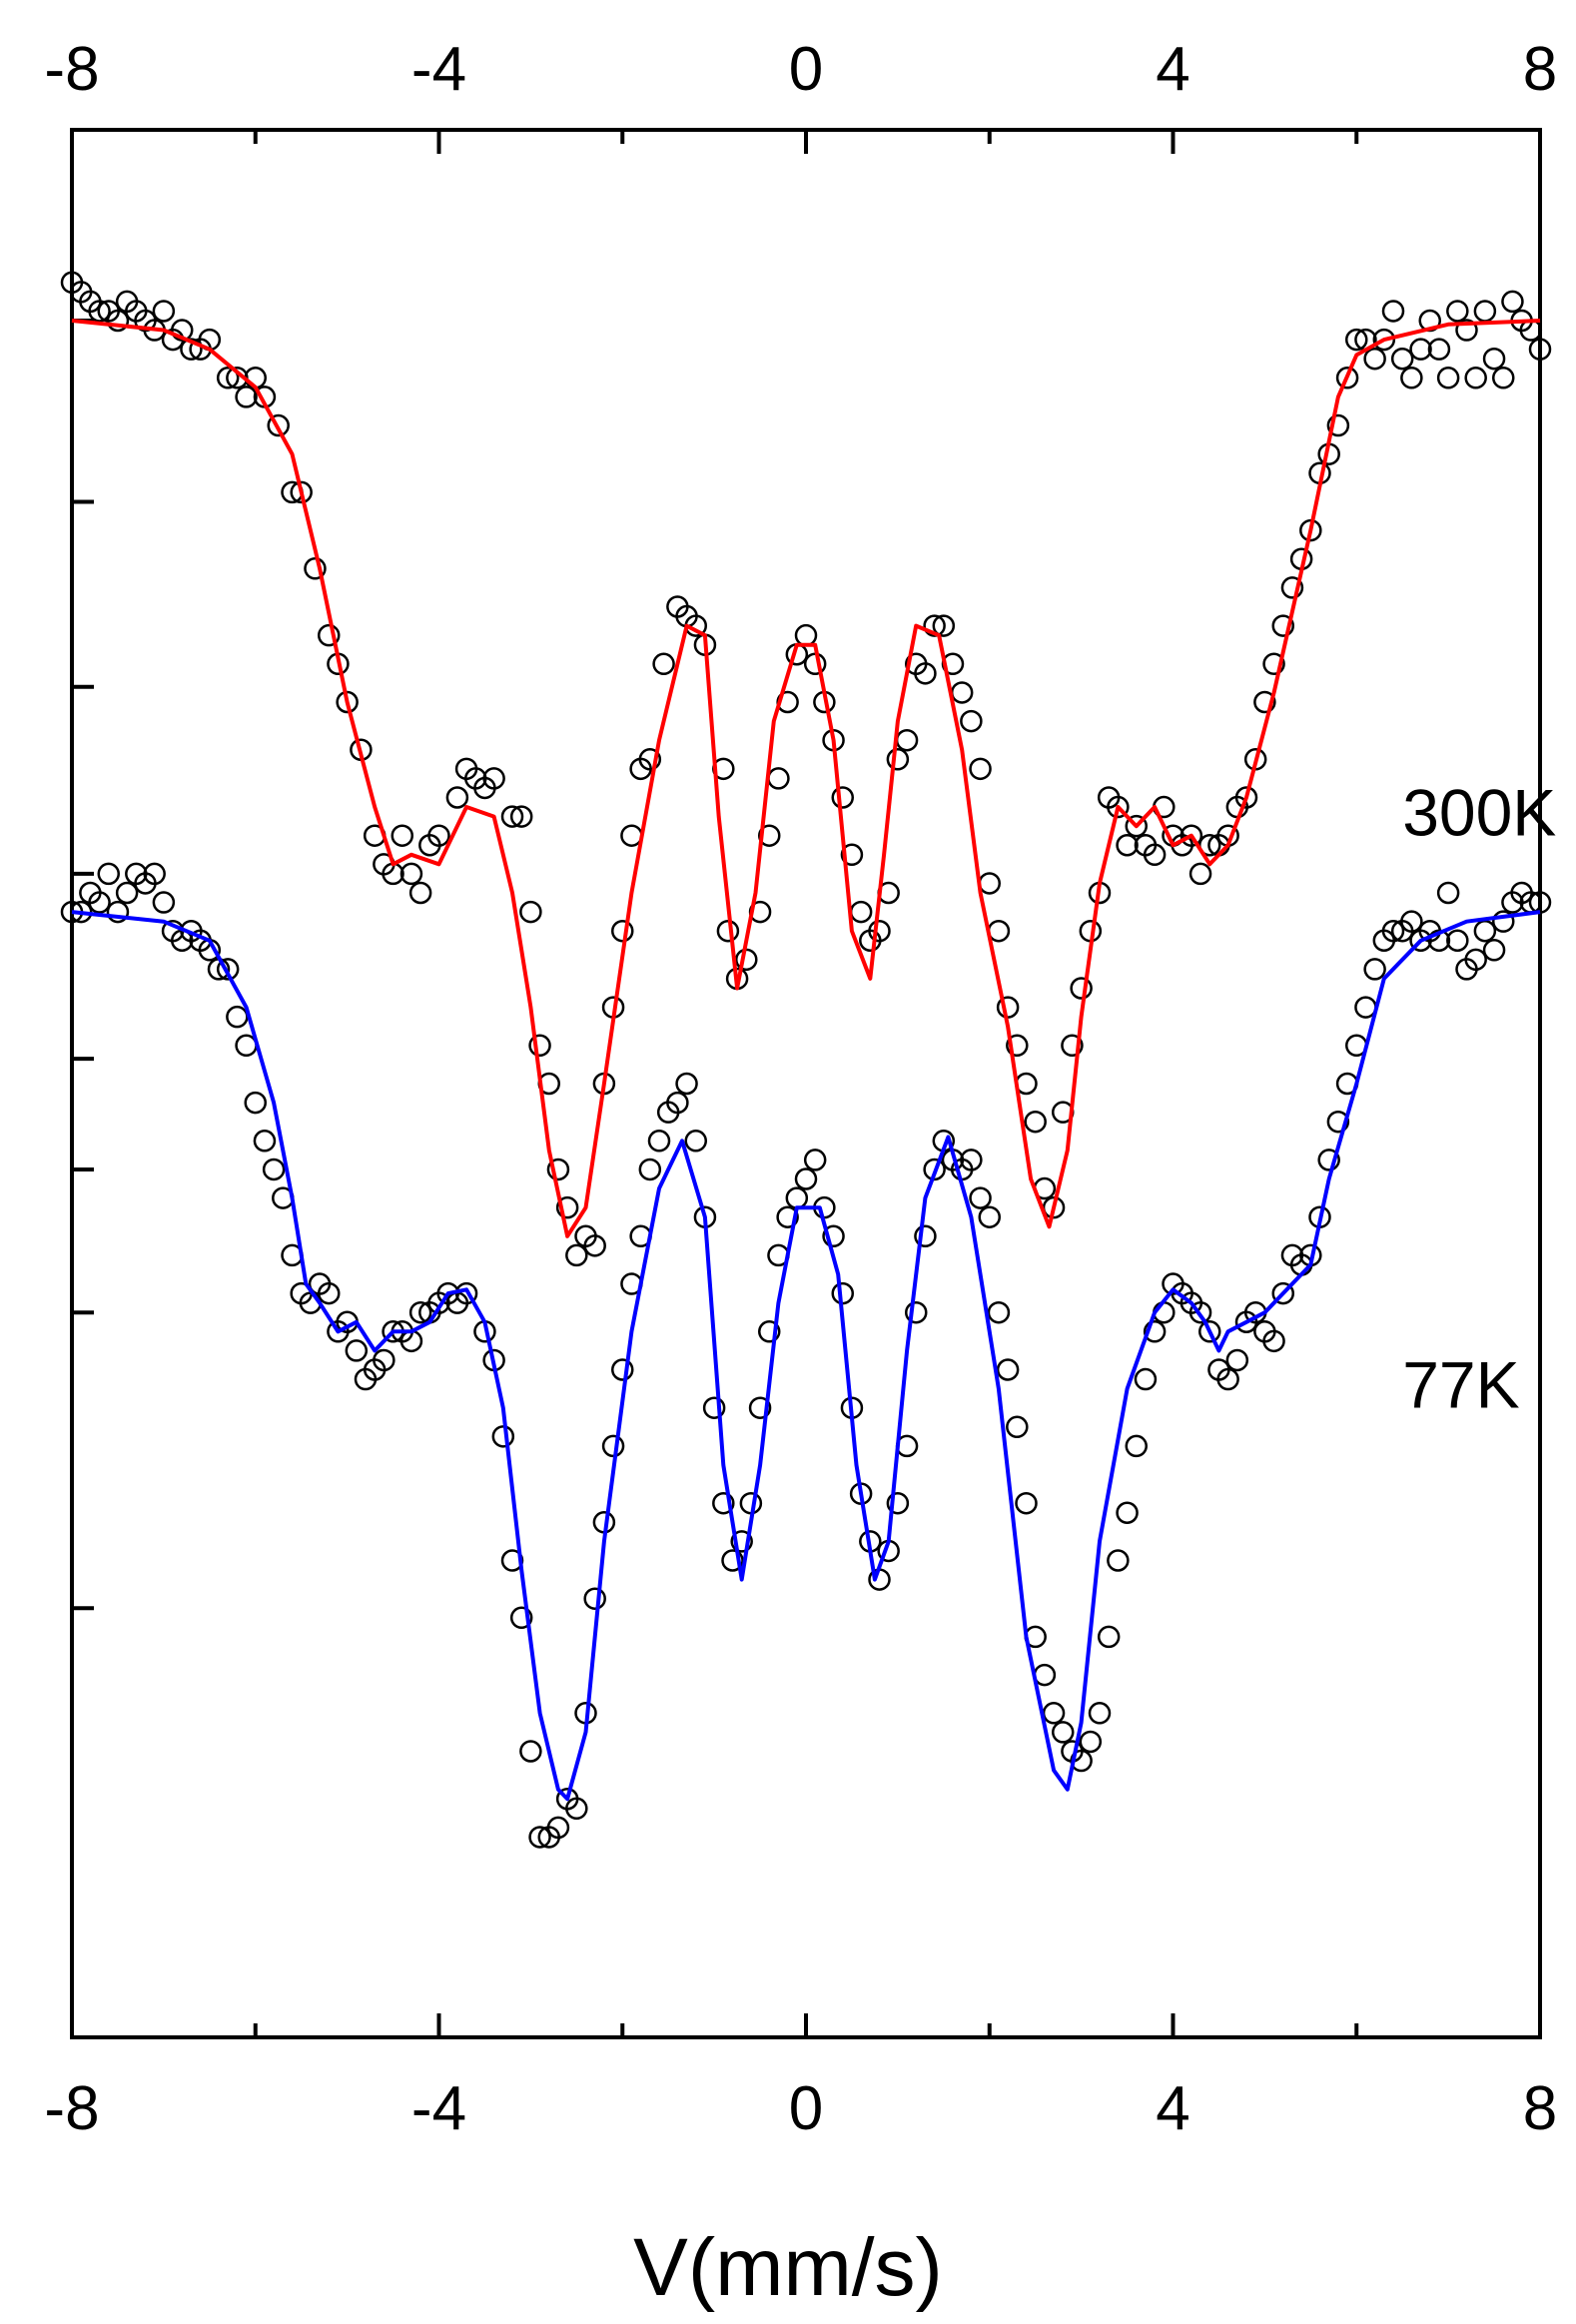  I want to click on x-tick-label-bottom: 0, so click(806, 2108).